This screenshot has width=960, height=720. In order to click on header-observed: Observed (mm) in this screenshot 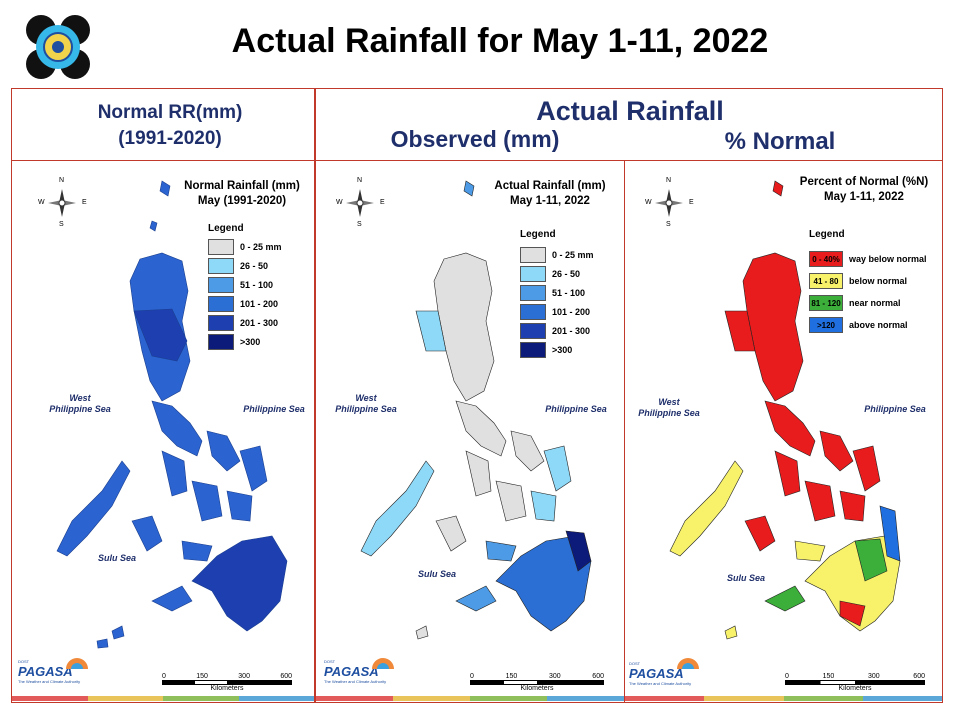, I will do `click(475, 139)`.